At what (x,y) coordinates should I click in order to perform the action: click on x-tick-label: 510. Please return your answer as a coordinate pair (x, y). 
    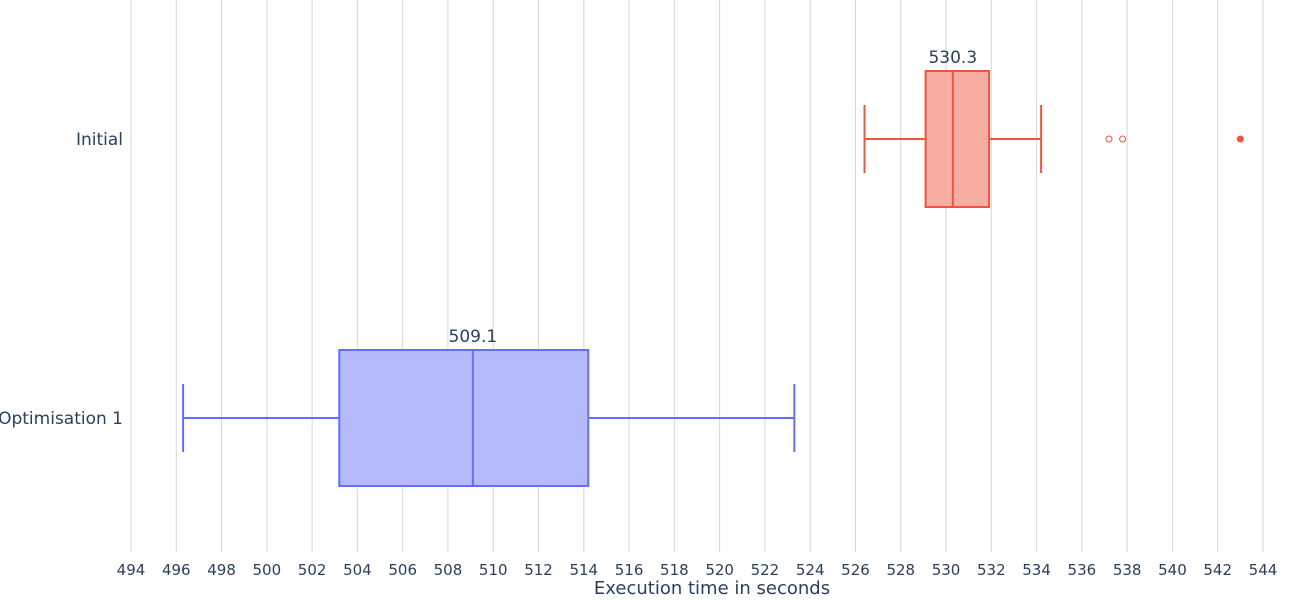
    Looking at the image, I should click on (493, 570).